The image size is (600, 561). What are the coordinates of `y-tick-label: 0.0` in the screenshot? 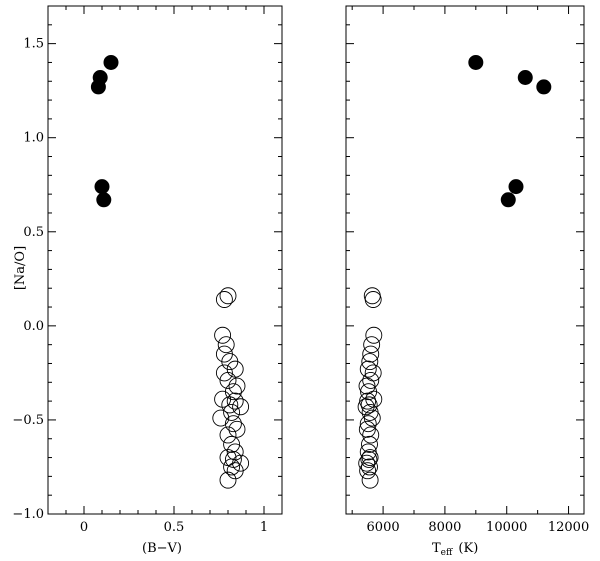 It's located at (33, 326).